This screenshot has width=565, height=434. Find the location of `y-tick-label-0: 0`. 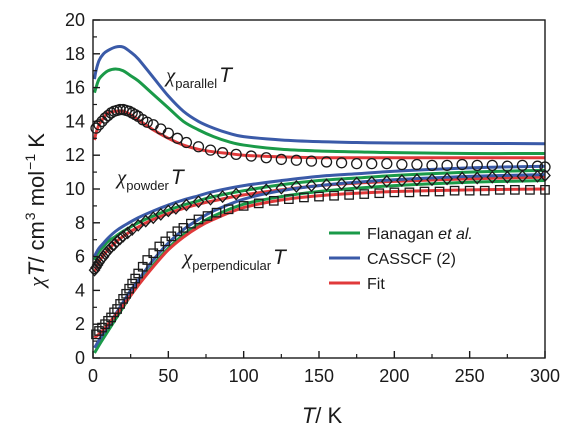

y-tick-label-0: 0 is located at coordinates (80, 358).